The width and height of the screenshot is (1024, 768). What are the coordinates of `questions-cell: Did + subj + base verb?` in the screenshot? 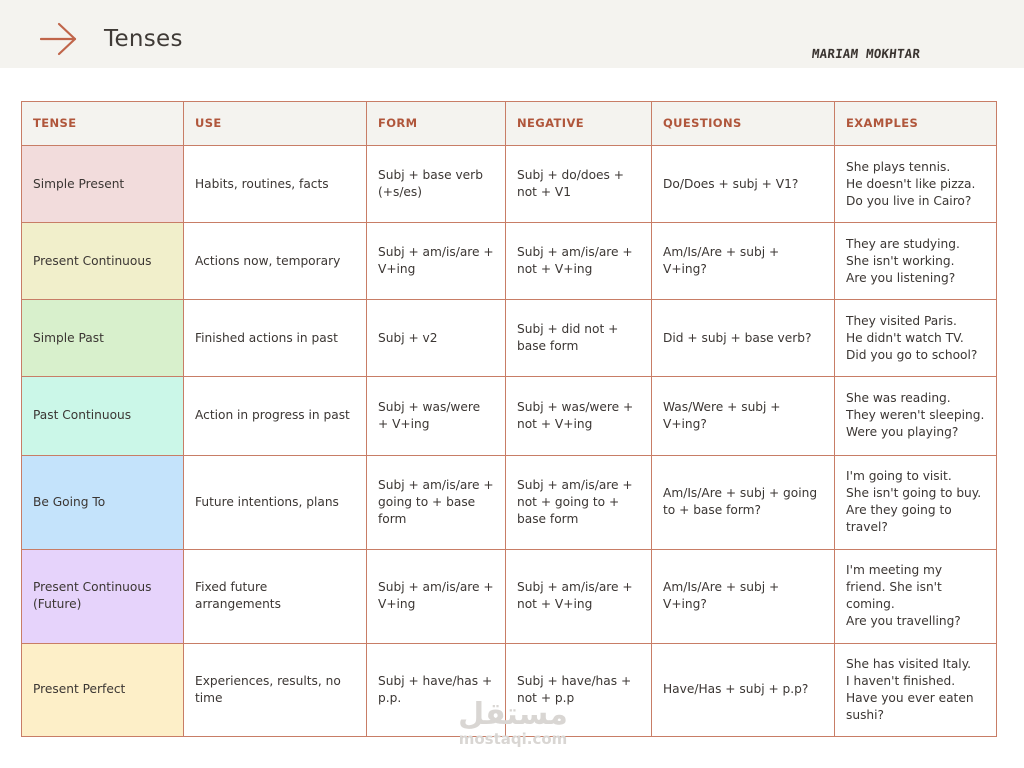 It's located at (743, 338).